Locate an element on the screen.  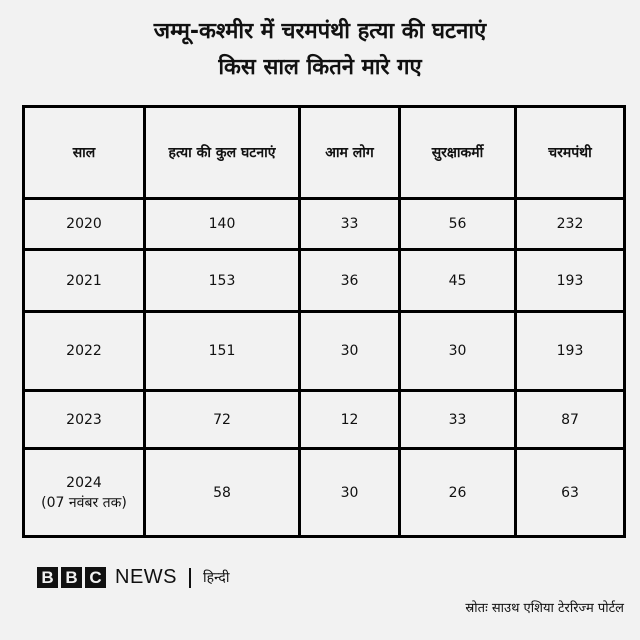
security-forces-cell: 26 is located at coordinates (457, 492).